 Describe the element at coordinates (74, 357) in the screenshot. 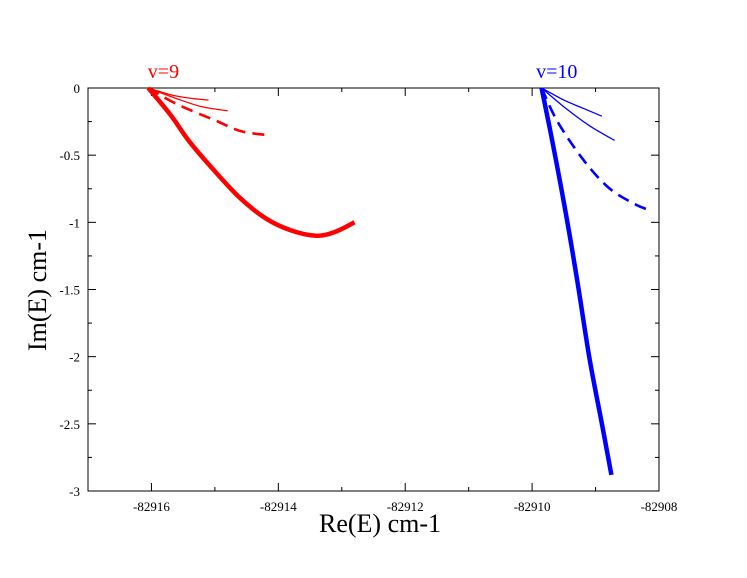

I see `y-tick-label: -2` at that location.